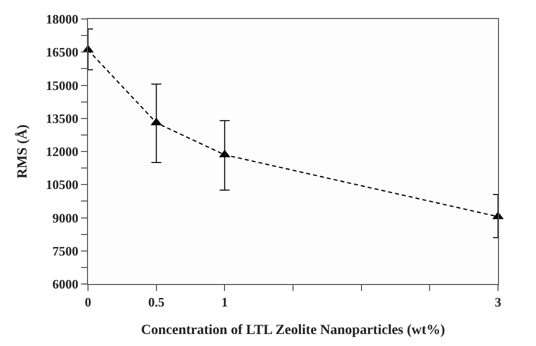 The height and width of the screenshot is (346, 536). Describe the element at coordinates (65, 250) in the screenshot. I see `y-tick-label: 7500` at that location.